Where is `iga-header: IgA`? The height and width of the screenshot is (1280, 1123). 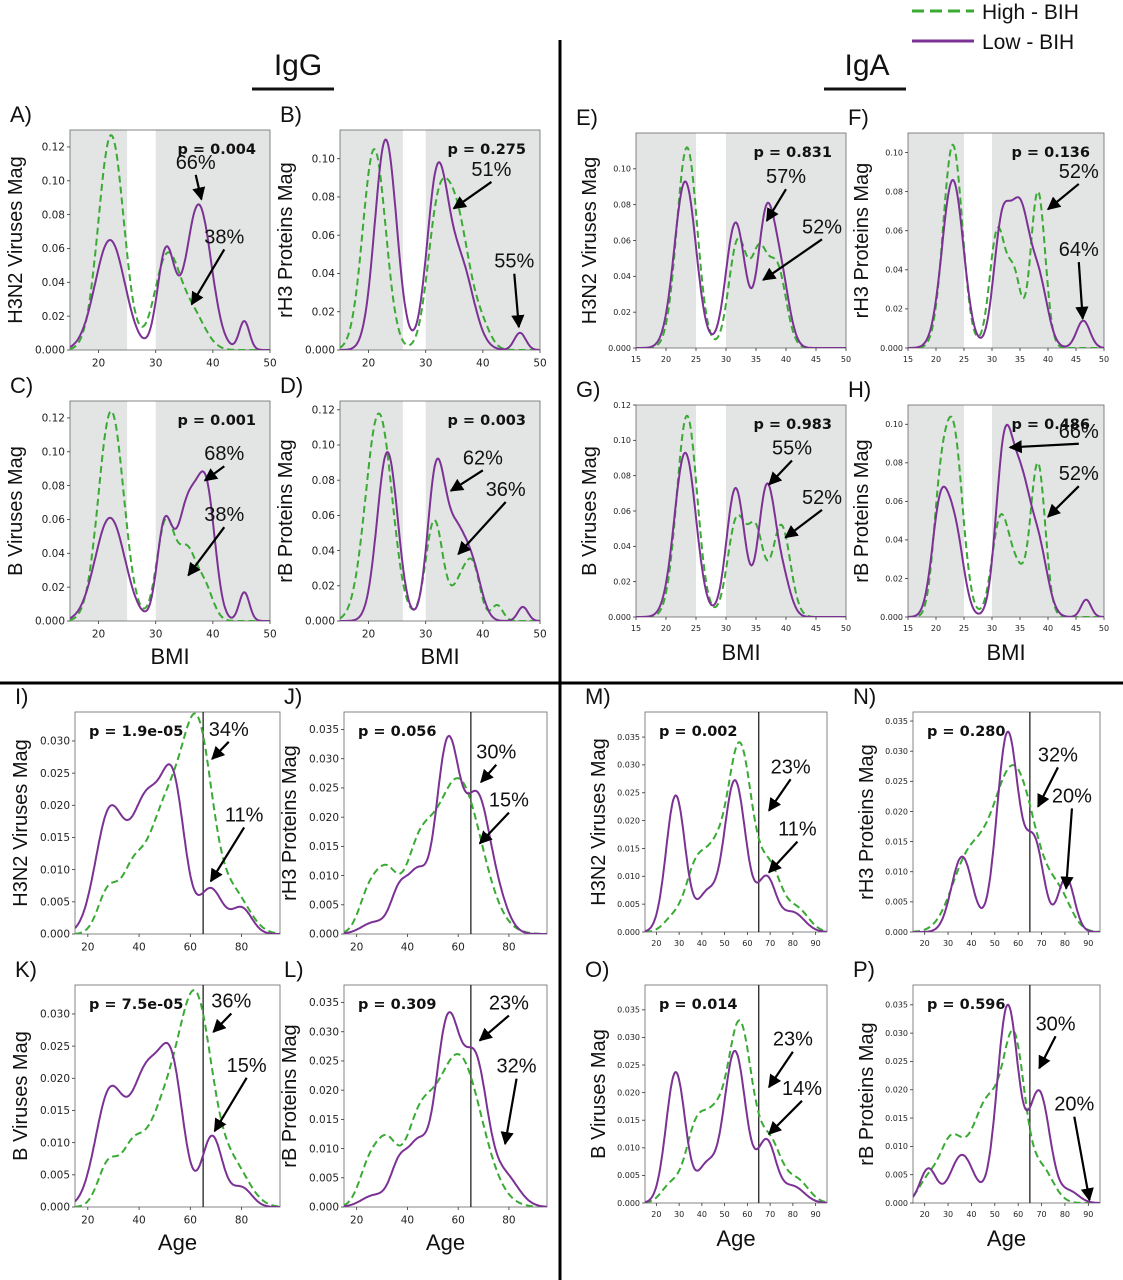
iga-header: IgA is located at coordinates (866, 65).